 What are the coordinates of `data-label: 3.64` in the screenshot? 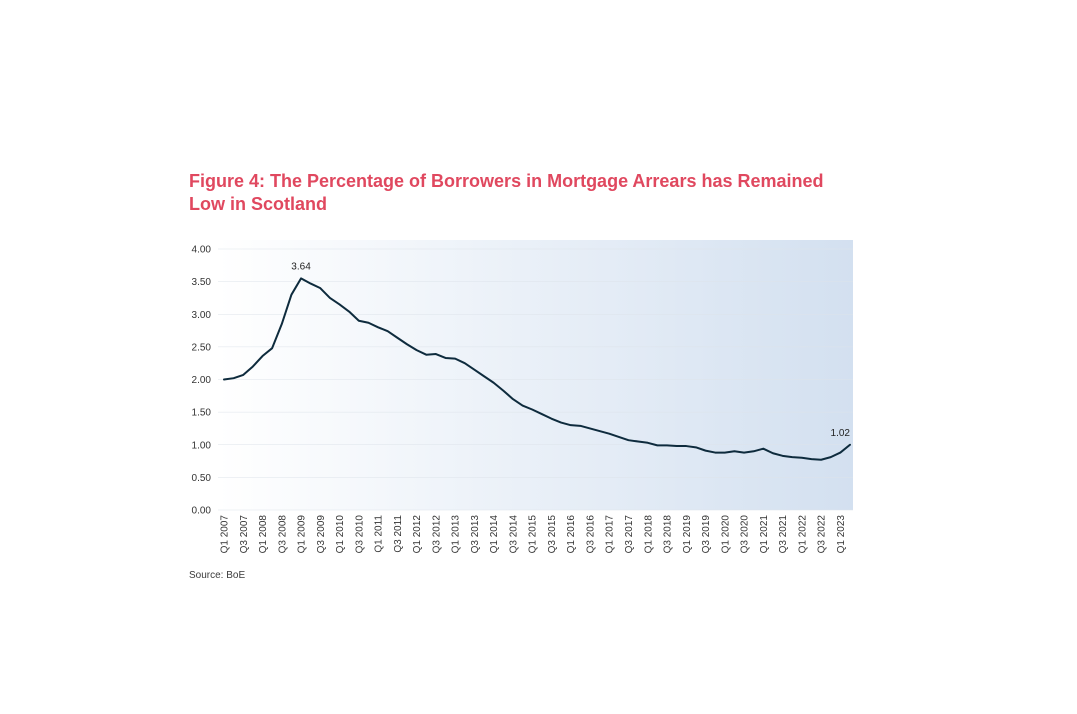 It's located at (301, 266).